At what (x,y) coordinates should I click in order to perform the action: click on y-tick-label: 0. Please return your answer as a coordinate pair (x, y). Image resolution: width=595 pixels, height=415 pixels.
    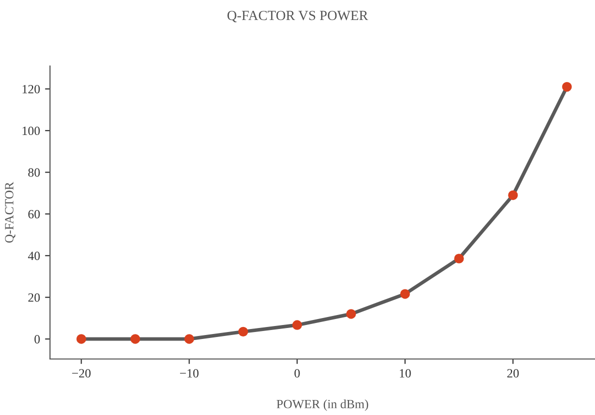
    Looking at the image, I should click on (37, 339).